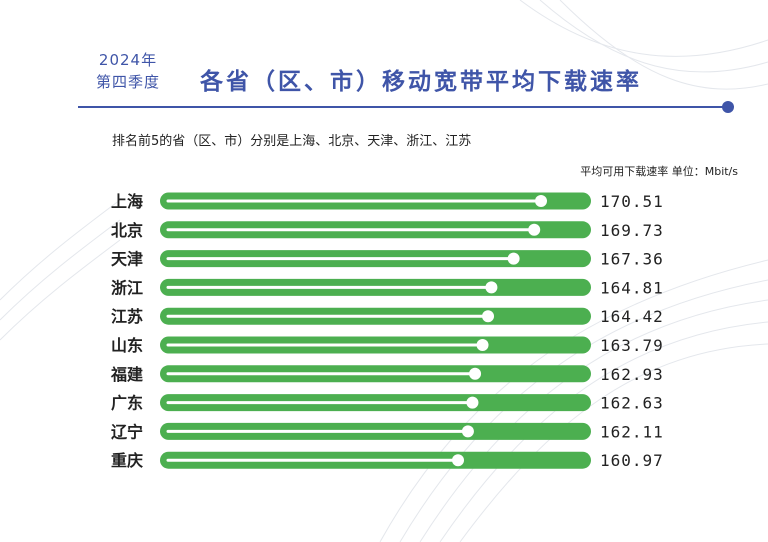  What do you see at coordinates (292, 141) in the screenshot?
I see `chart-subtitle: 排名前5的省（区、市）分别是上海、北京、天津、浙江、江苏` at bounding box center [292, 141].